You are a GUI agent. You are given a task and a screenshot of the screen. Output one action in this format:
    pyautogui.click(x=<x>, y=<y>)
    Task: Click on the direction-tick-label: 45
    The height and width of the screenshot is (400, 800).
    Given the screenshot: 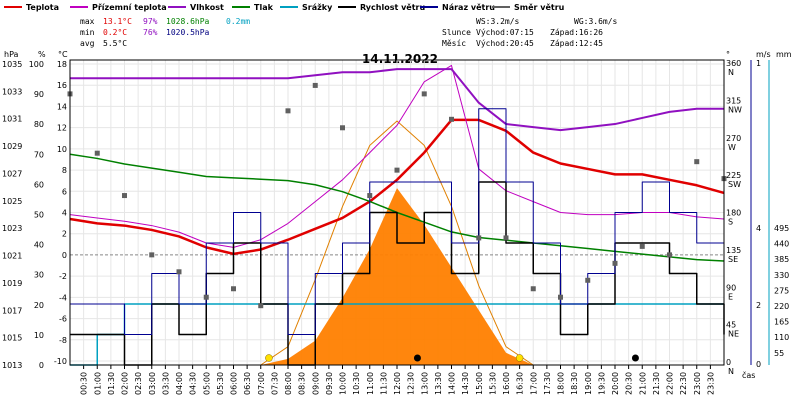 What is the action you would take?
    pyautogui.click(x=731, y=325)
    